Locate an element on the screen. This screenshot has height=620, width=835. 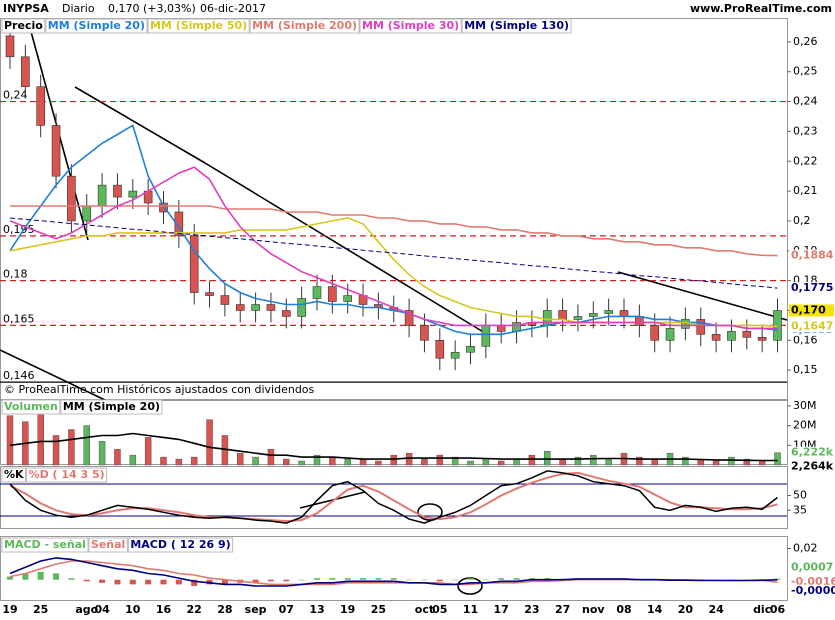
x-tick-label: 16 is located at coordinates (164, 609).